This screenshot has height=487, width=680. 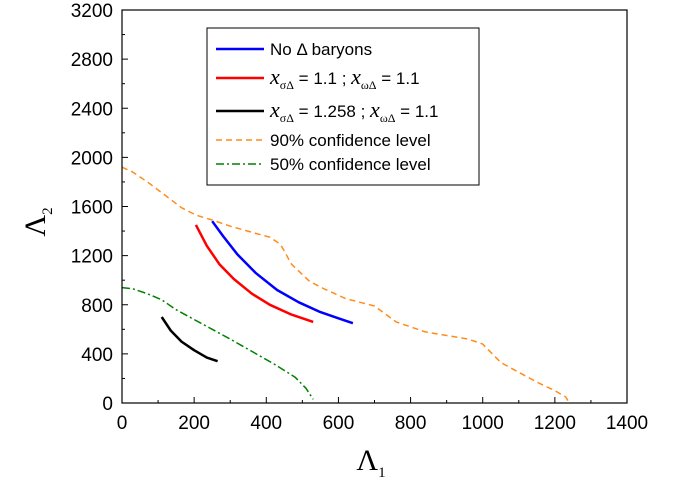 What do you see at coordinates (350, 140) in the screenshot?
I see `legend-label-90-cl: 90% confidence level` at bounding box center [350, 140].